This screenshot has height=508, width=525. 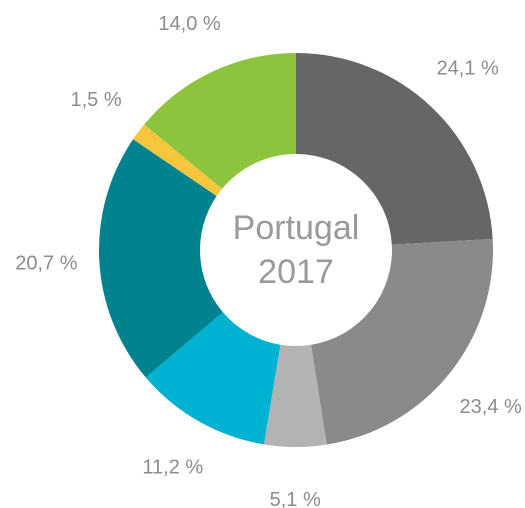 What do you see at coordinates (172, 468) in the screenshot?
I see `value-label: 11,2 %` at bounding box center [172, 468].